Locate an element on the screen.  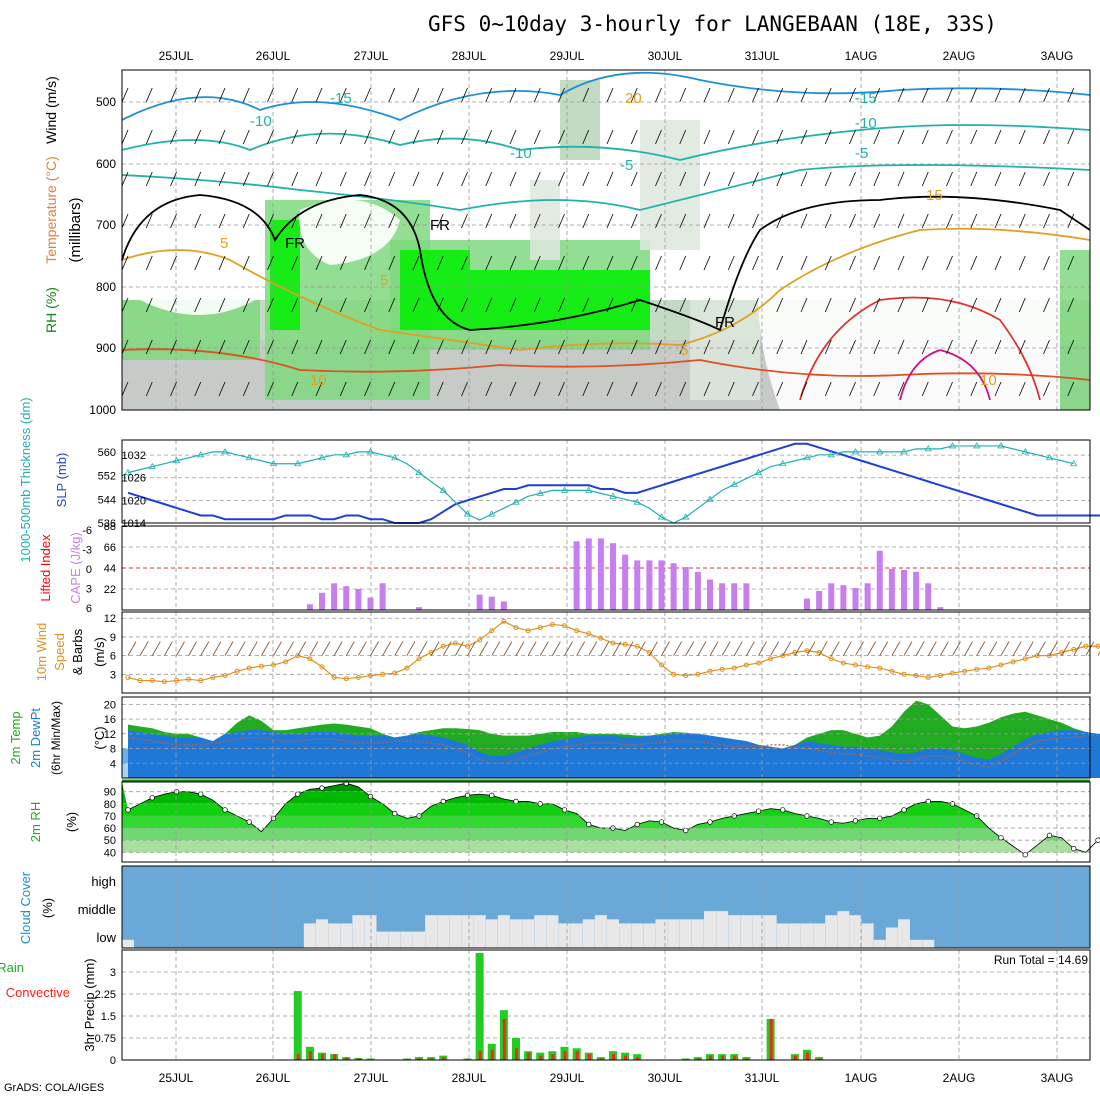
wind-tick: 6 is located at coordinates (113, 657).